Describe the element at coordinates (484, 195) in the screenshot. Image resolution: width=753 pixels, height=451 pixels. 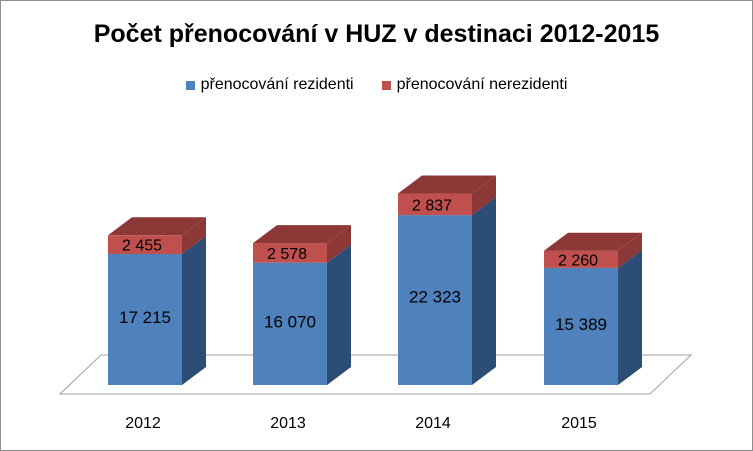
I see `bar-side-nerezidenti-2014` at that location.